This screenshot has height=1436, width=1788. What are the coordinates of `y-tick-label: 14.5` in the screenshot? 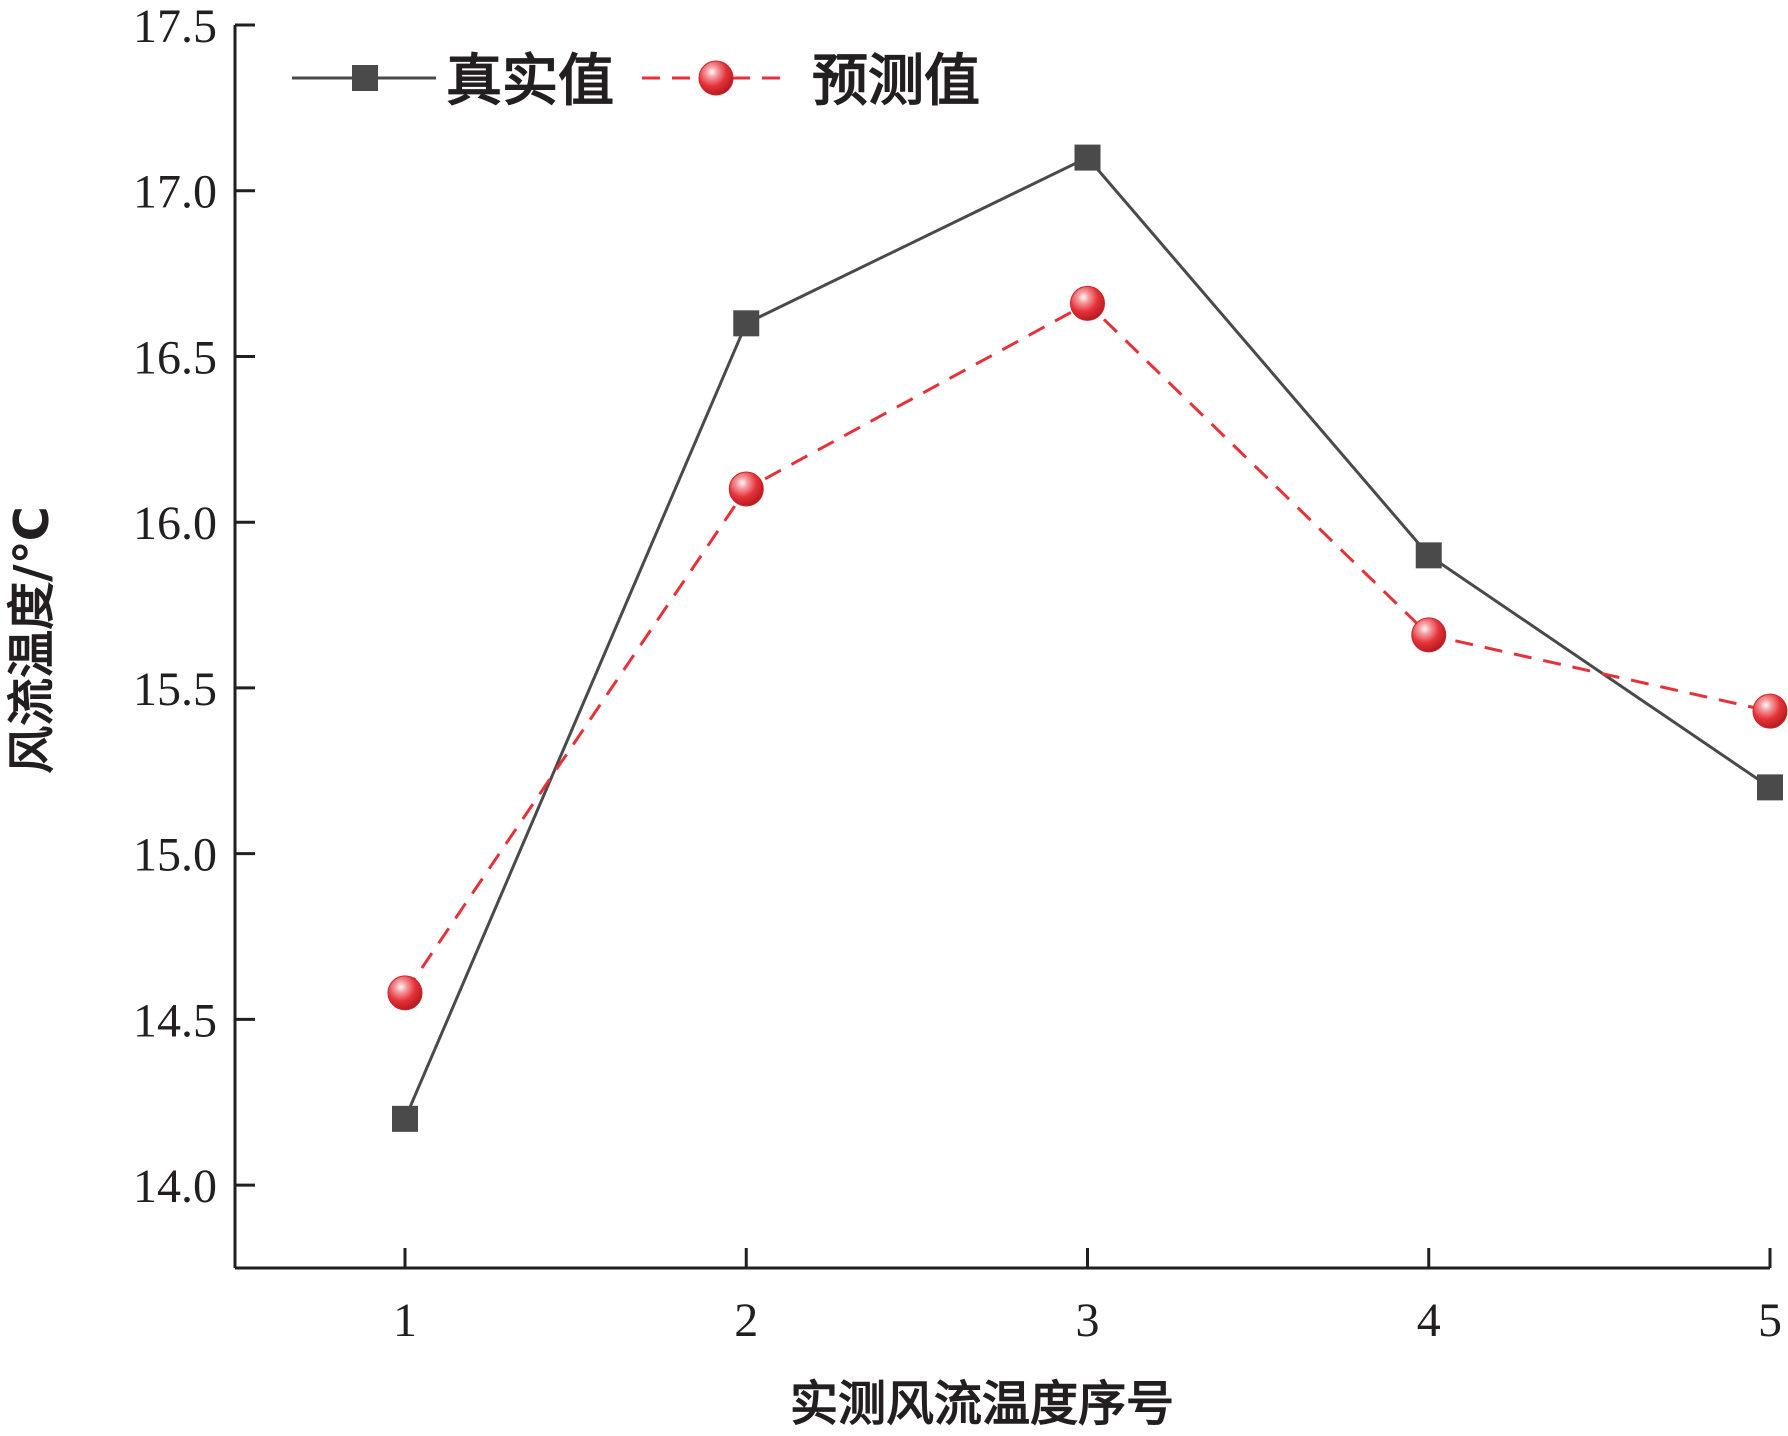 It's located at (175, 1020).